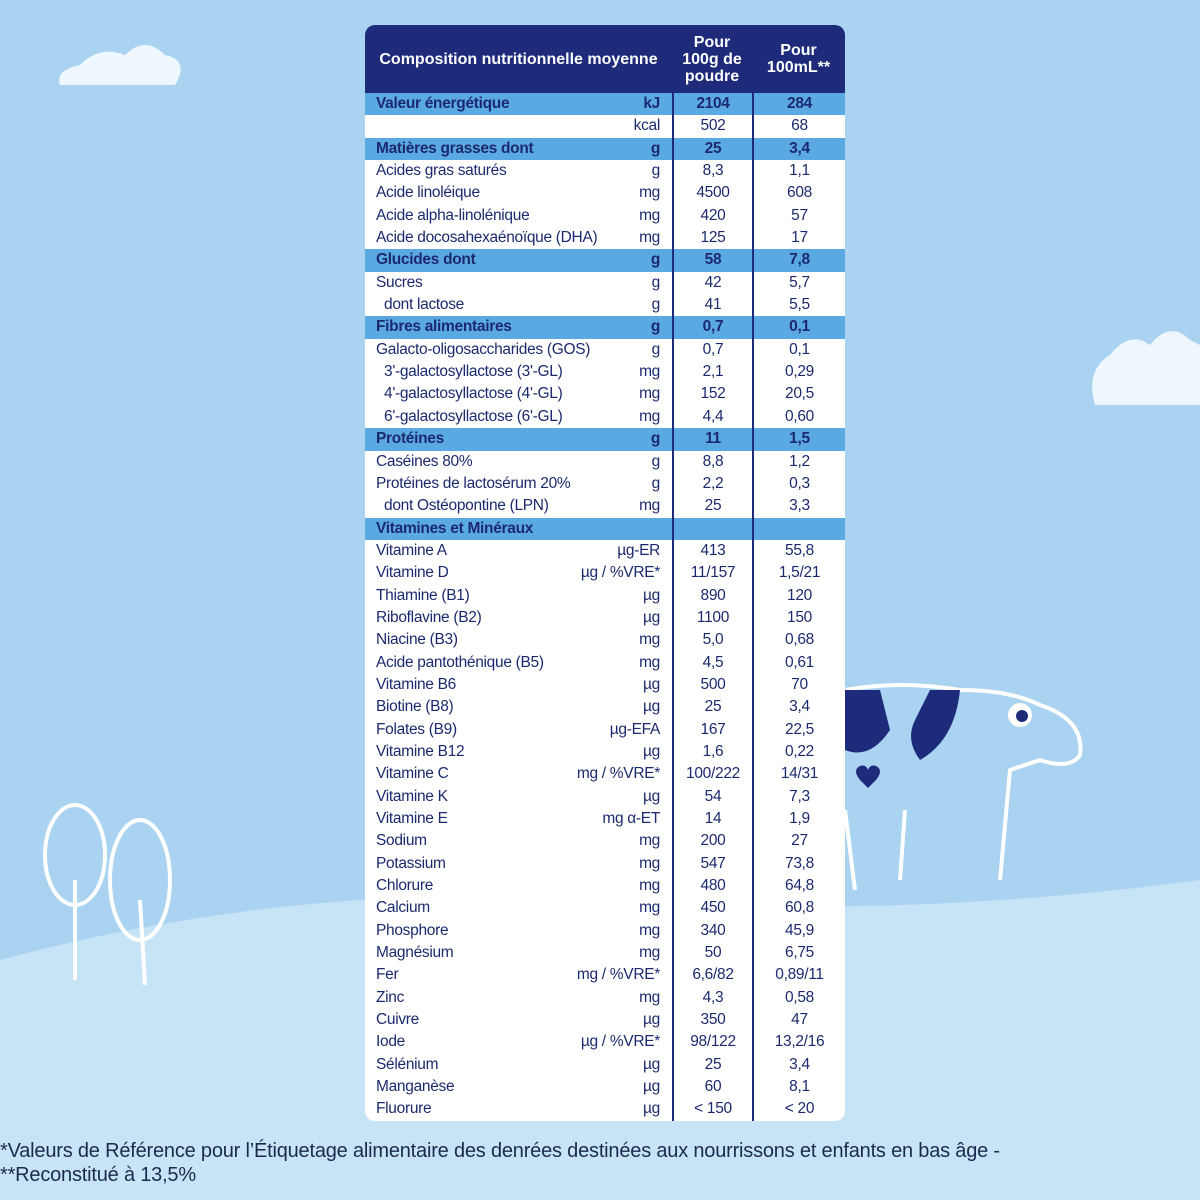  I want to click on value: 0,68, so click(798, 640).